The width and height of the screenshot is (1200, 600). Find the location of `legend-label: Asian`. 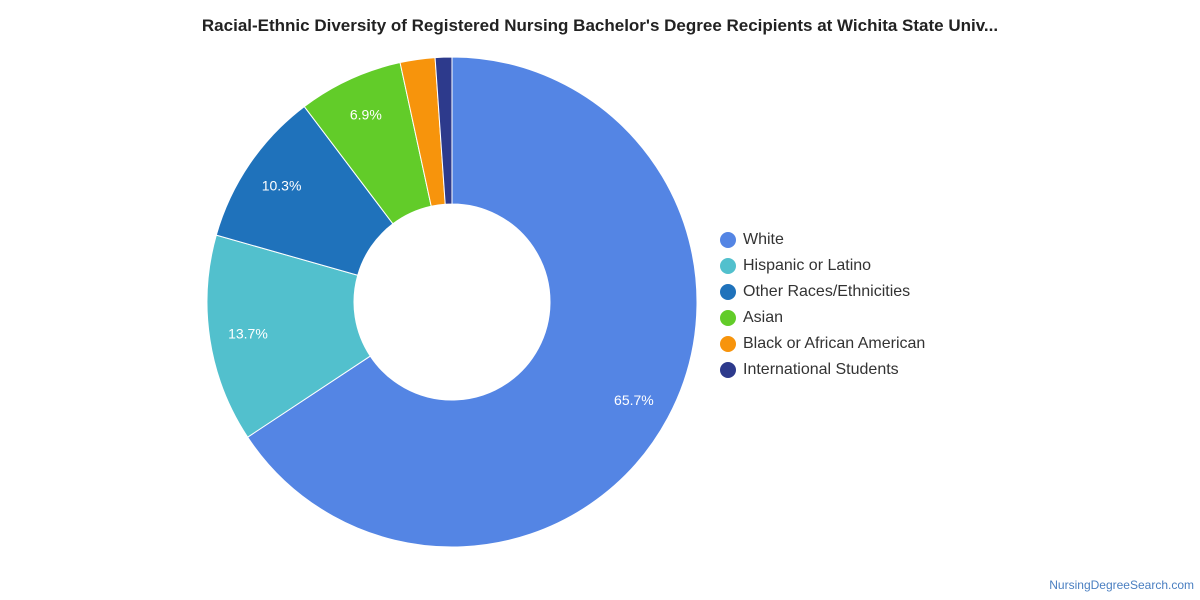

legend-label: Asian is located at coordinates (763, 317).